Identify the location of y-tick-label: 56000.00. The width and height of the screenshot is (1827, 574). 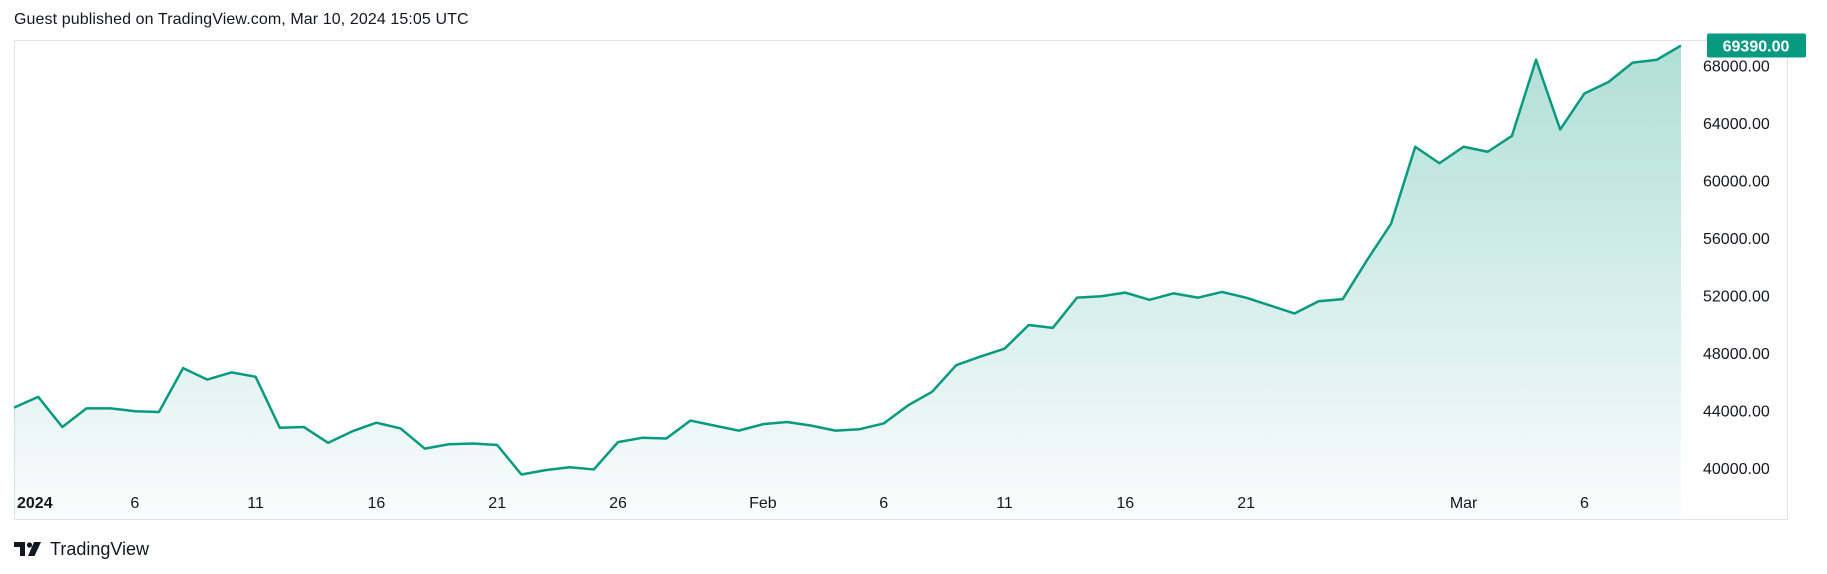
(1736, 239).